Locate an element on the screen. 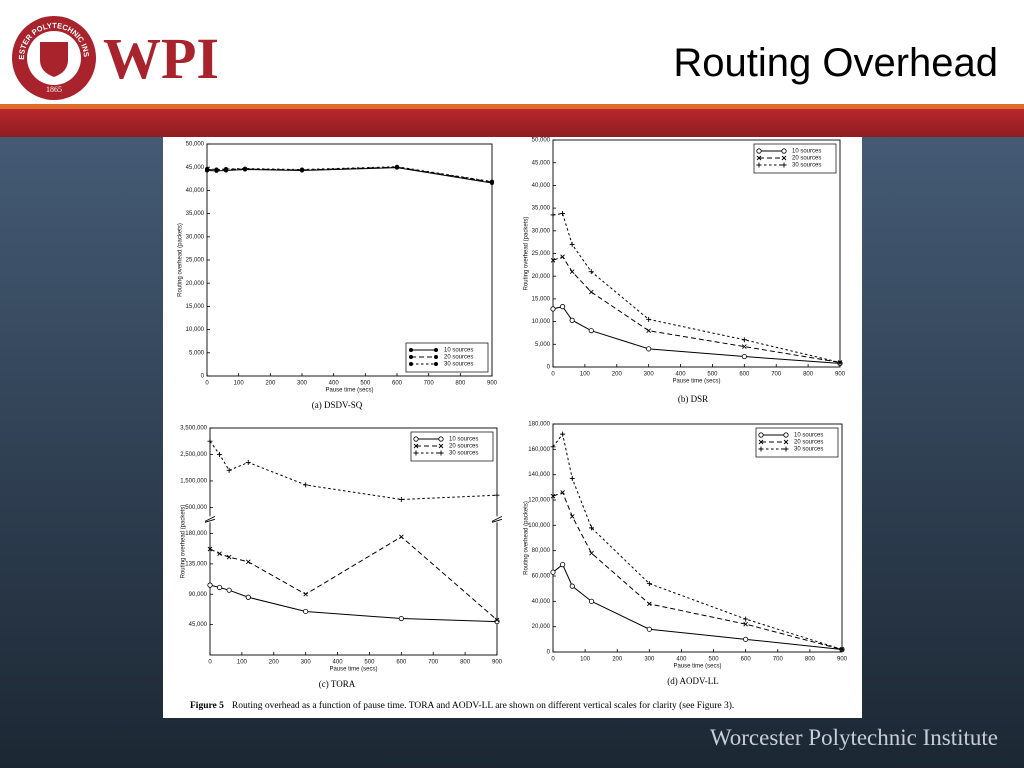 The height and width of the screenshot is (768, 1024). y-tick-label: 80,000 is located at coordinates (541, 551).